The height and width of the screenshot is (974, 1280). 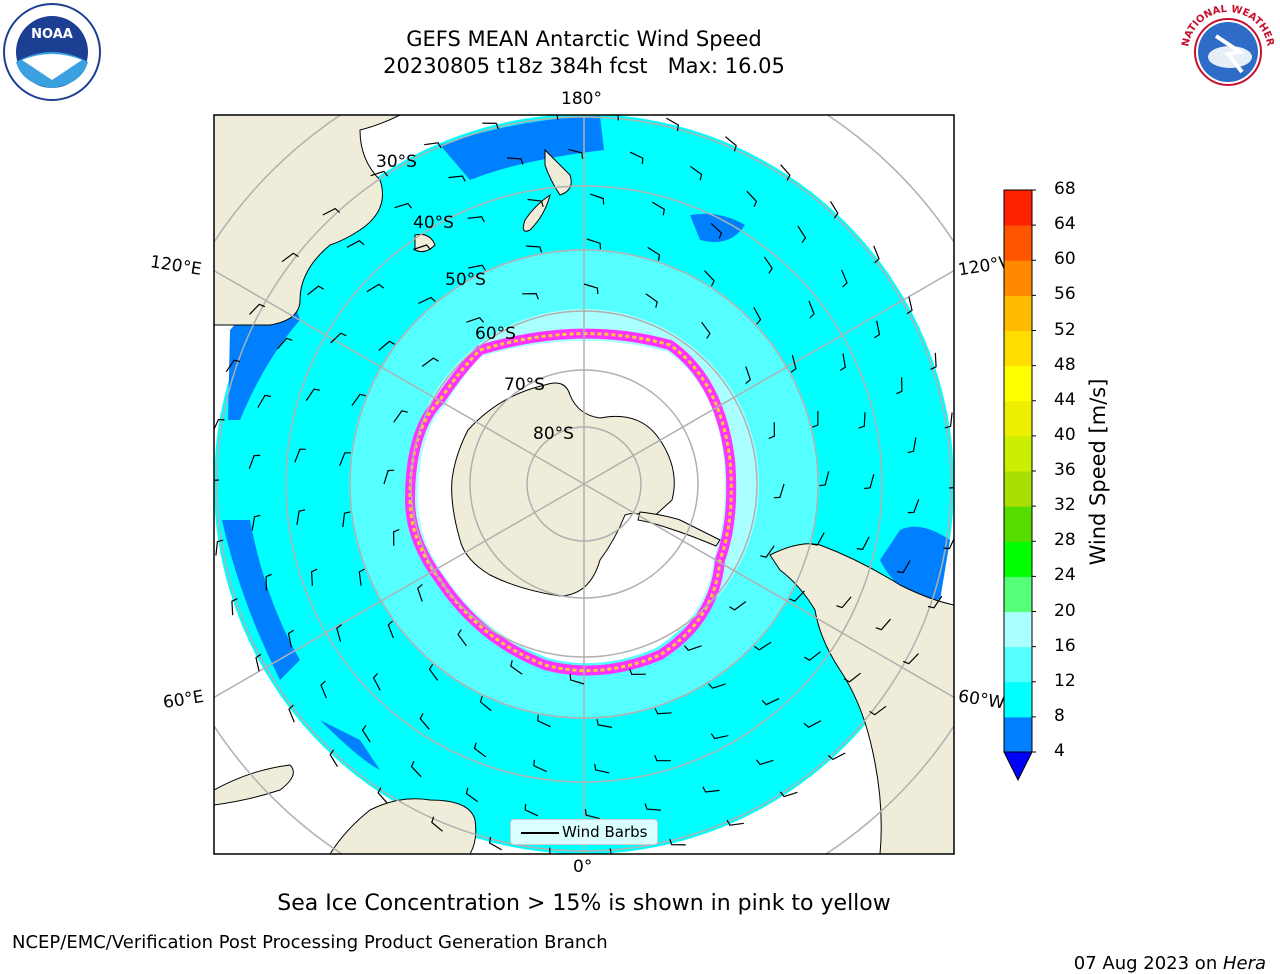 What do you see at coordinates (1018, 766) in the screenshot?
I see `colorbar-extend-arrow` at bounding box center [1018, 766].